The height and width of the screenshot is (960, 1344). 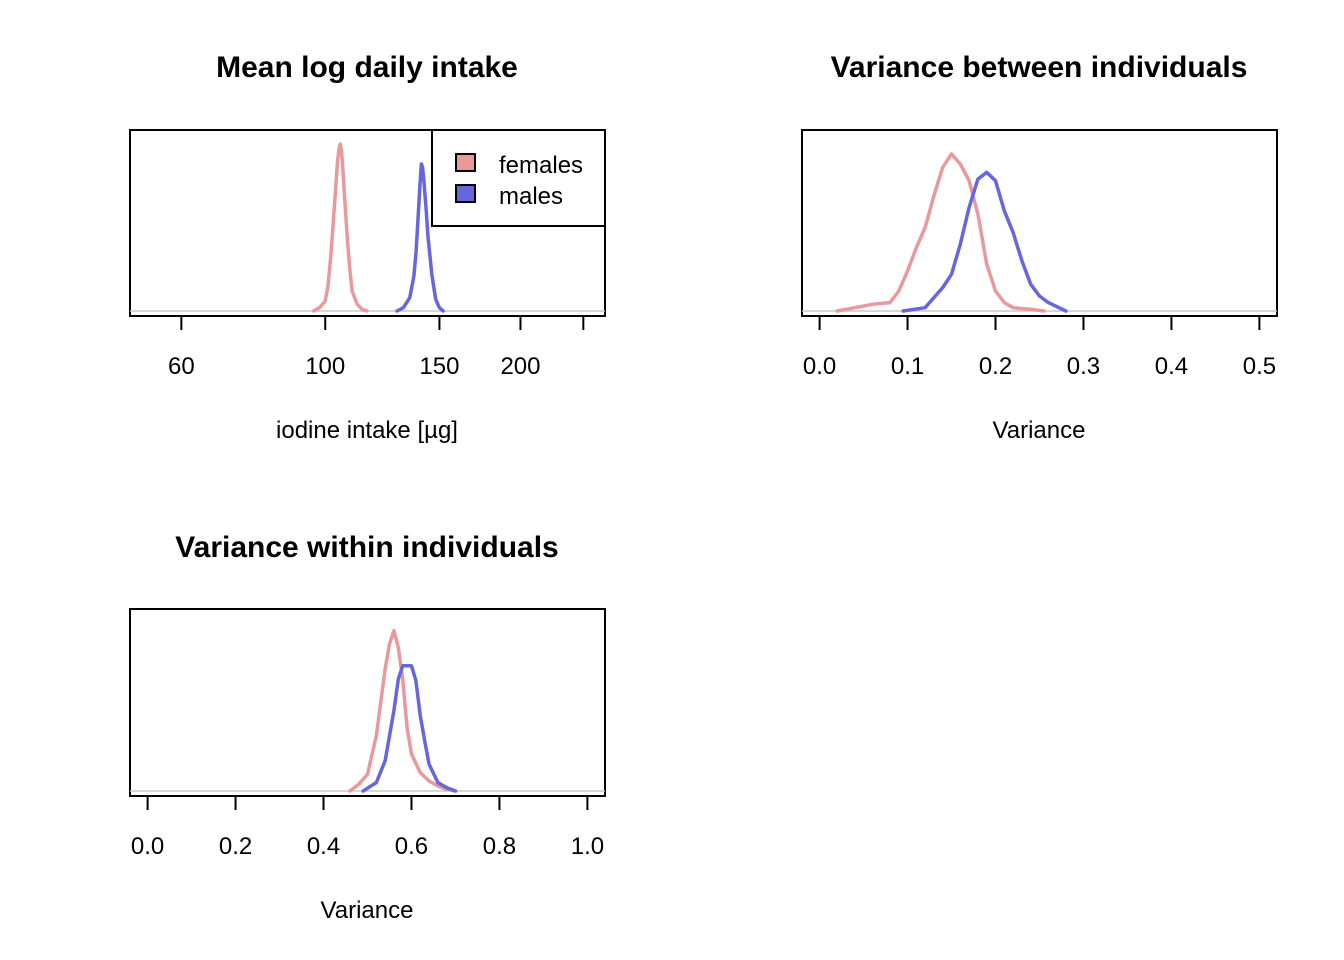 What do you see at coordinates (465, 162) in the screenshot?
I see `legend-key-females` at bounding box center [465, 162].